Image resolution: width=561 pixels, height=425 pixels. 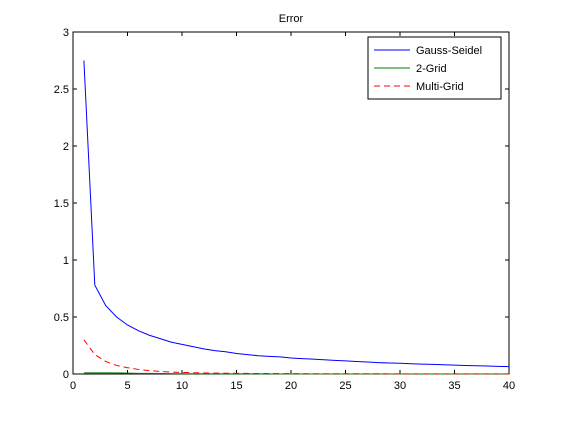 What do you see at coordinates (296, 373) in the screenshot?
I see `series-line-2-grid` at bounding box center [296, 373].